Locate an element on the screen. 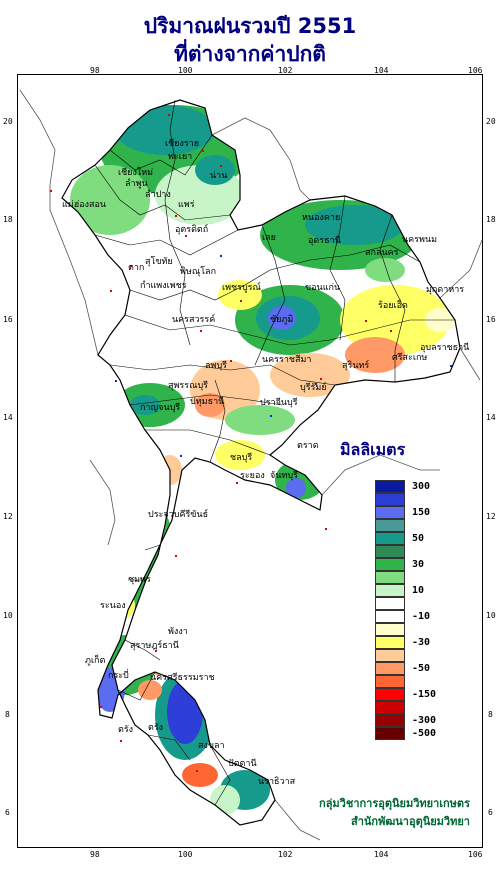 This screenshot has height=871, width=500. lat-tick-right: 8 is located at coordinates (490, 714).